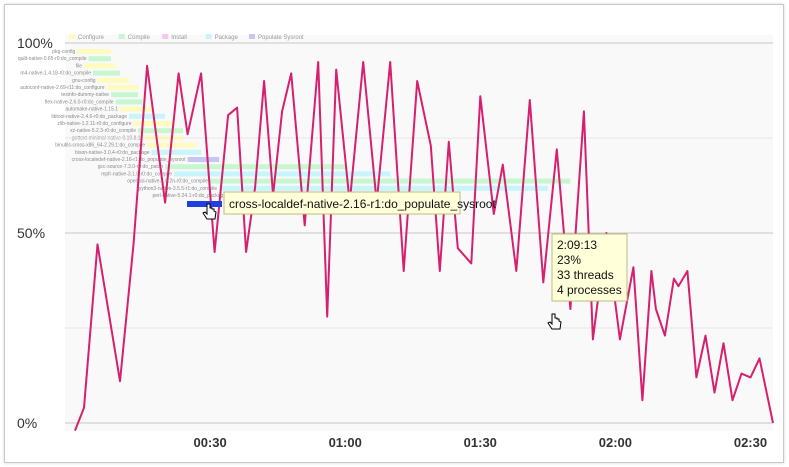 This screenshot has height=467, width=789. What do you see at coordinates (84, 81) in the screenshot?
I see `task-bar-label: gnu-config` at bounding box center [84, 81].